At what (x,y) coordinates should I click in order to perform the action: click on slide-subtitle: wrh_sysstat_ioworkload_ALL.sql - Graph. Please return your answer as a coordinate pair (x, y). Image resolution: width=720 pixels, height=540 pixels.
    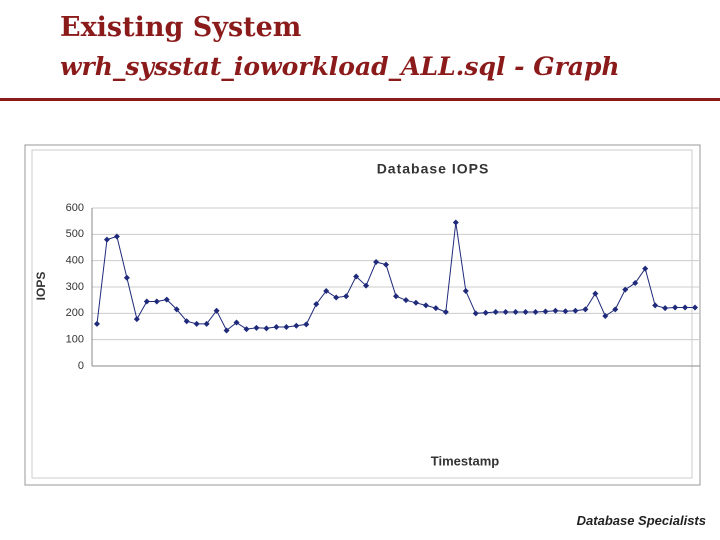
    Looking at the image, I should click on (340, 66).